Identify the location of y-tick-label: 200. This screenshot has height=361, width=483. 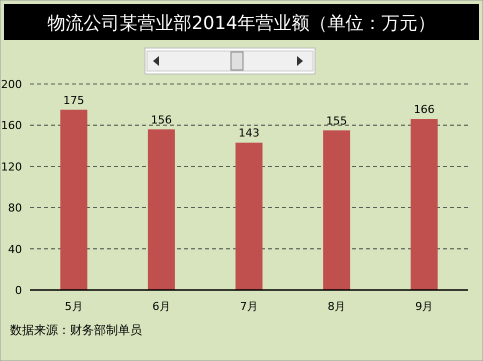
(11, 84).